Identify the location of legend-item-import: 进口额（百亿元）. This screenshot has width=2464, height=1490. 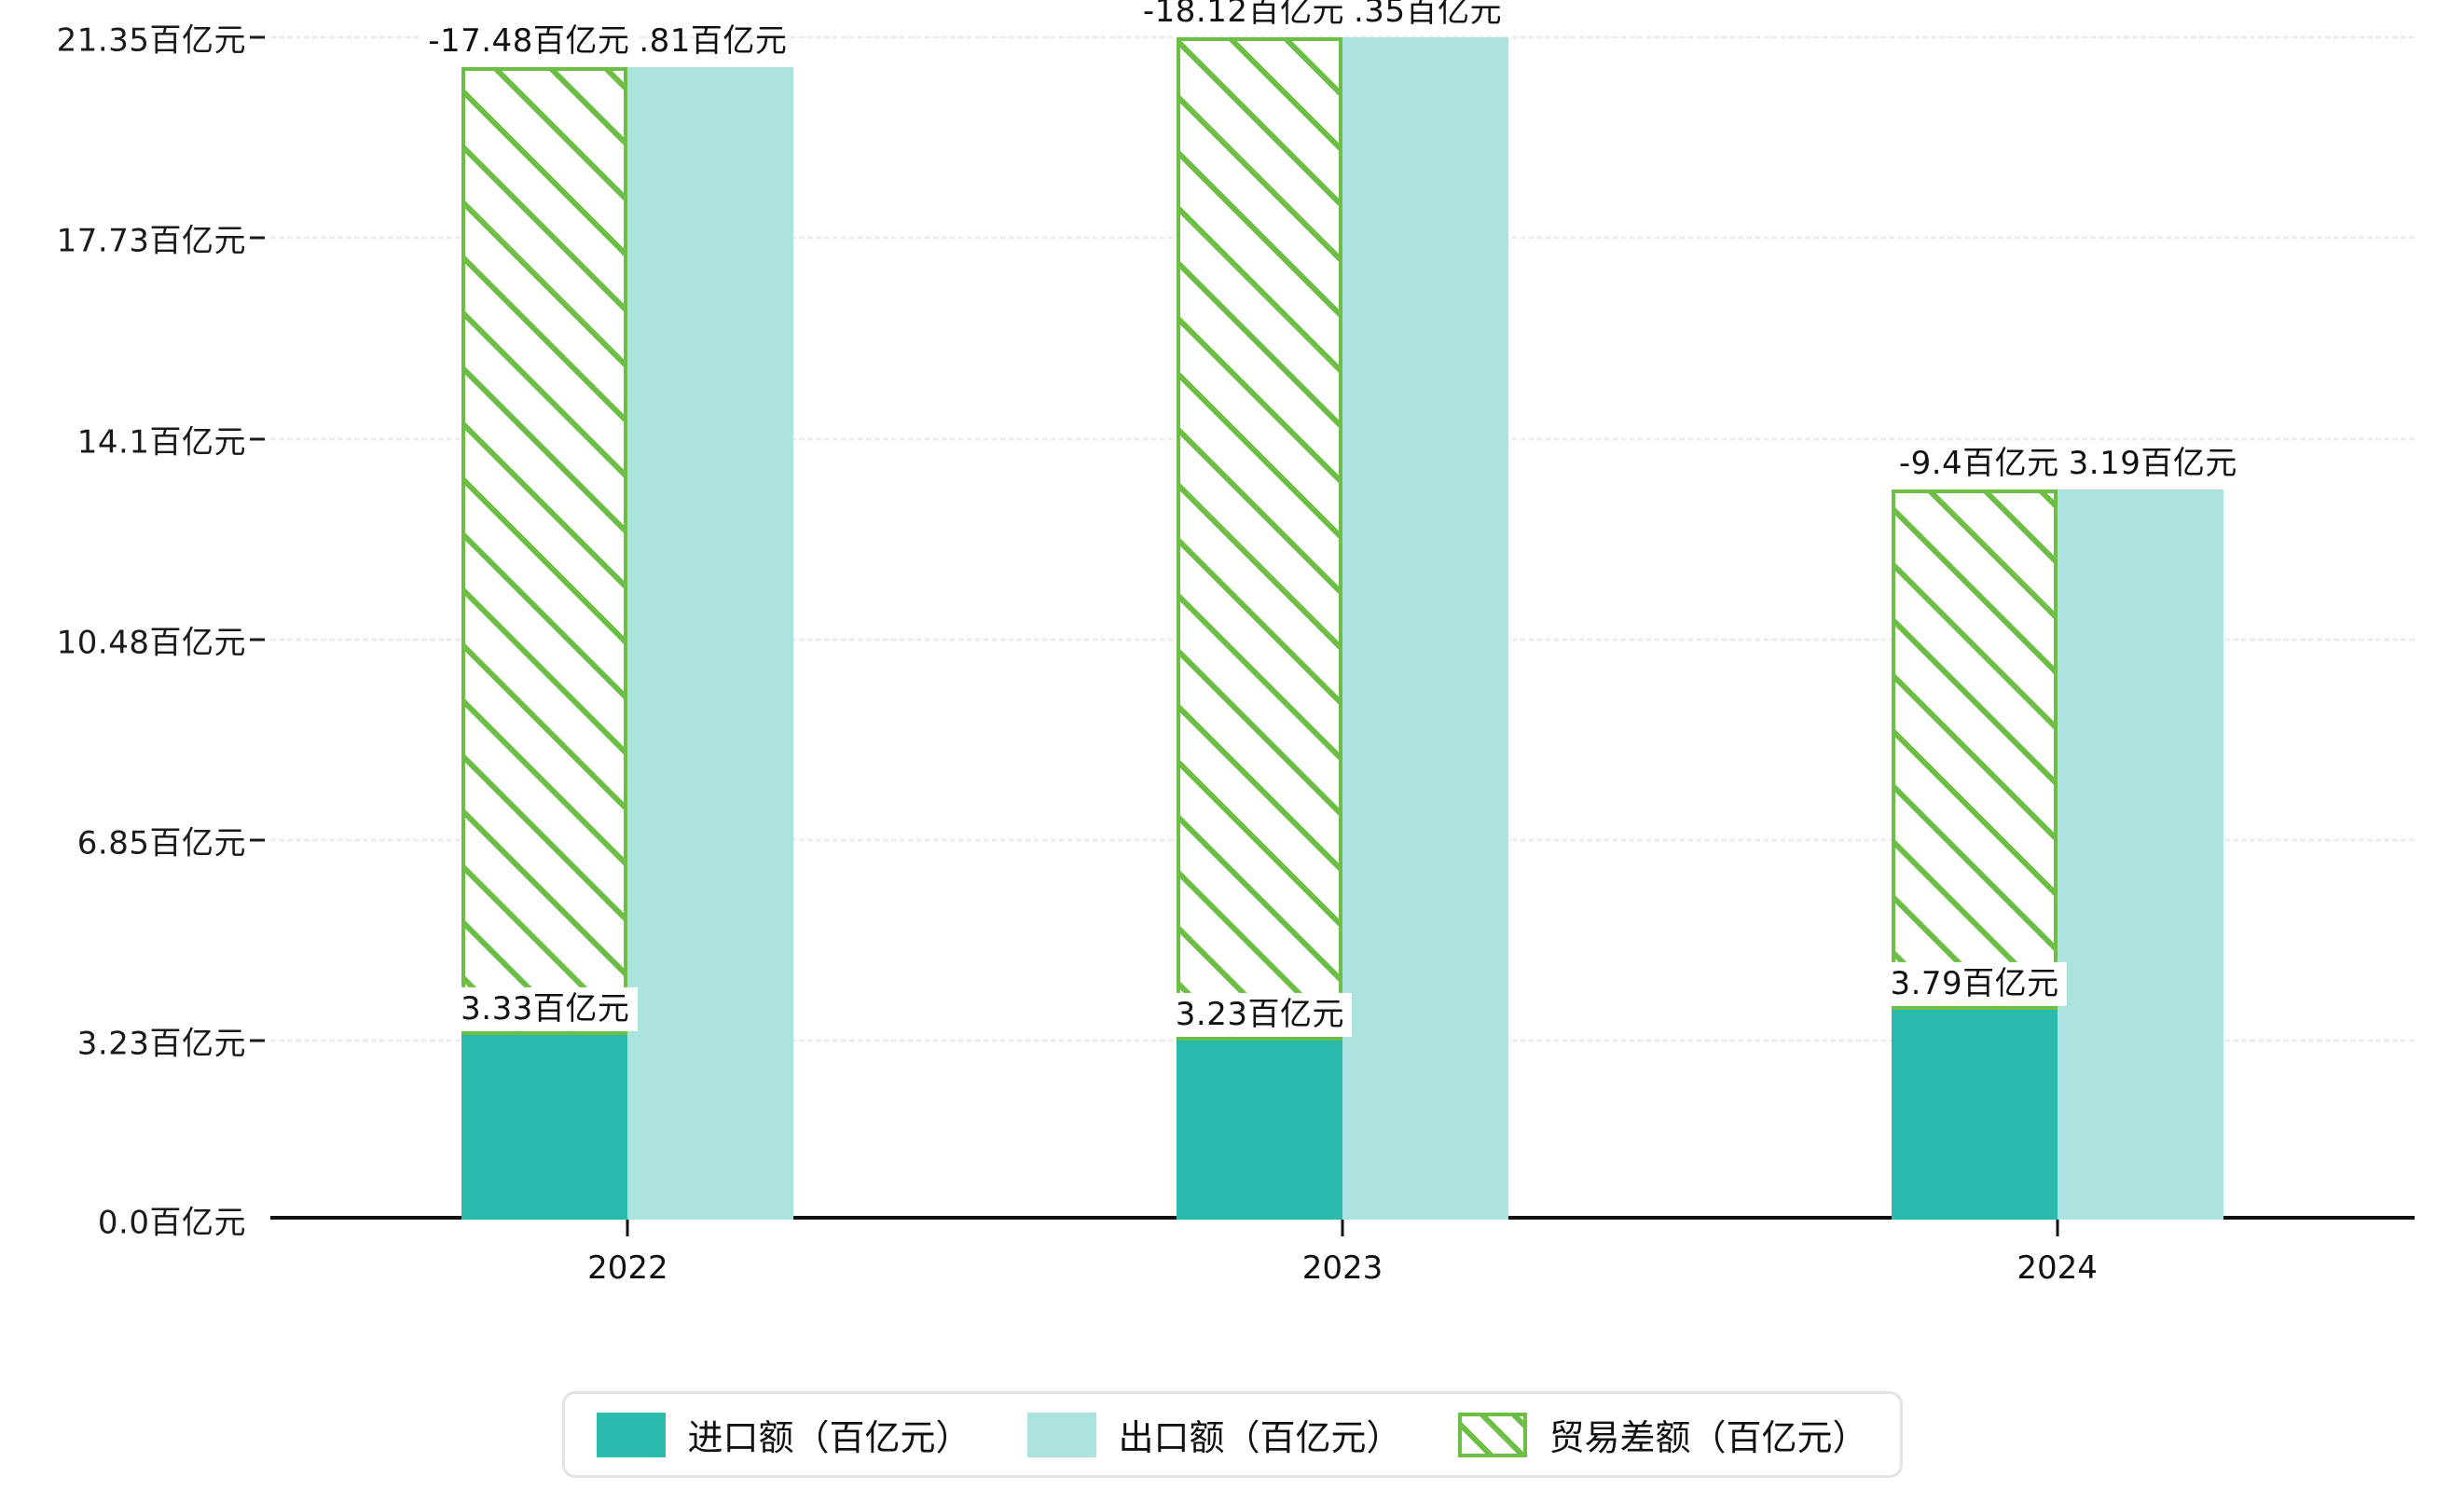
(783, 1434).